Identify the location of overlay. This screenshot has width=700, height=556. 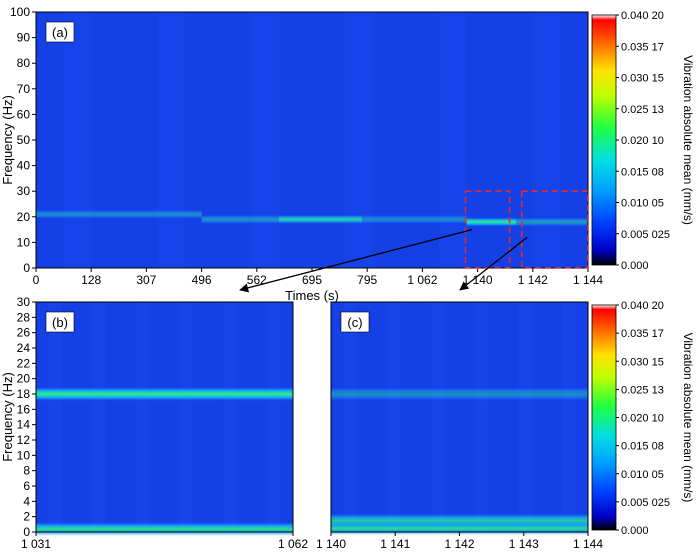
(383, 260).